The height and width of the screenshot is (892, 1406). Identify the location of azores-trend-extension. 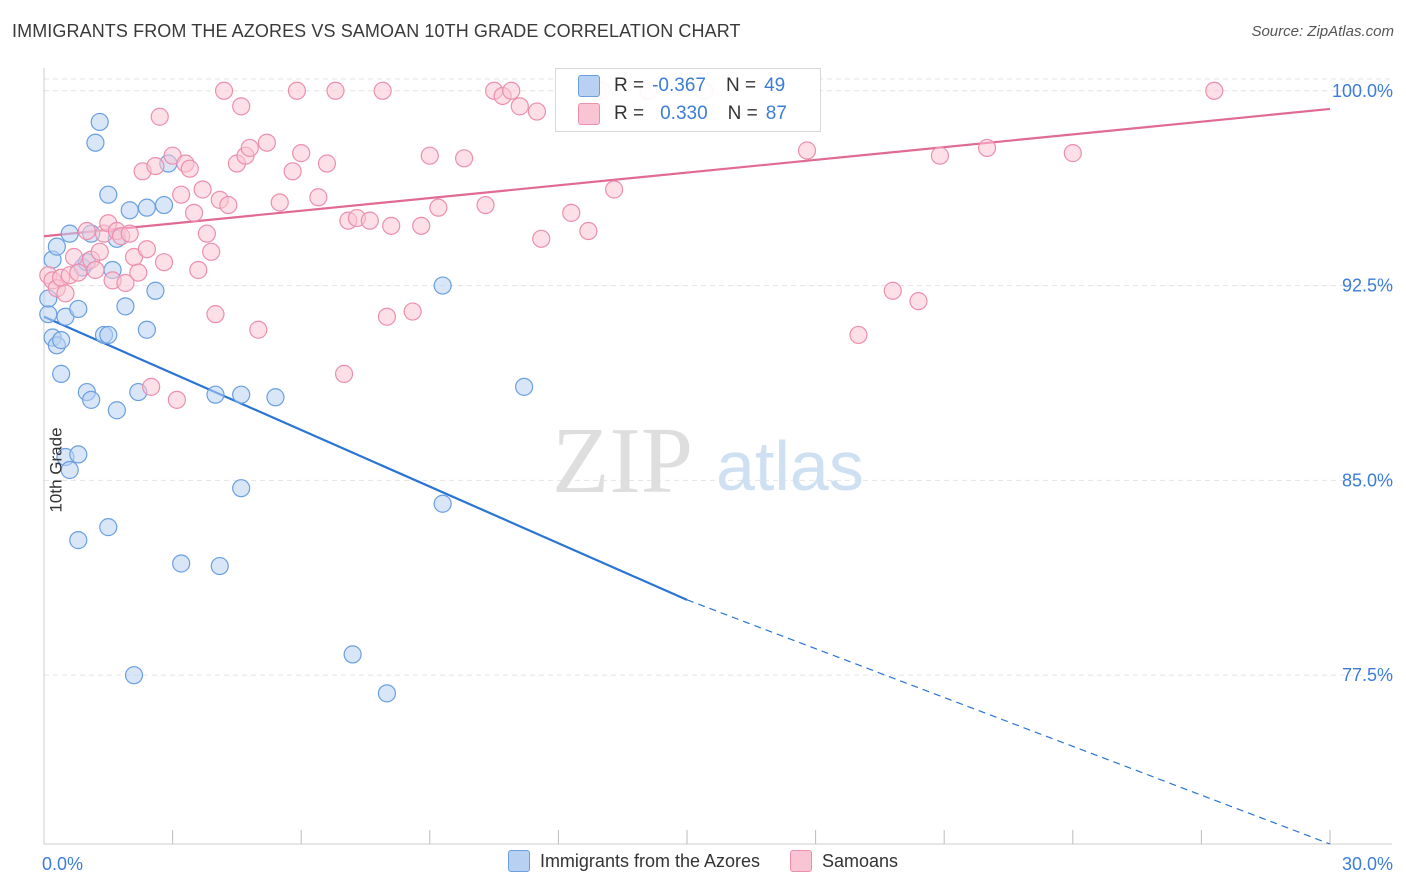
(1008, 722).